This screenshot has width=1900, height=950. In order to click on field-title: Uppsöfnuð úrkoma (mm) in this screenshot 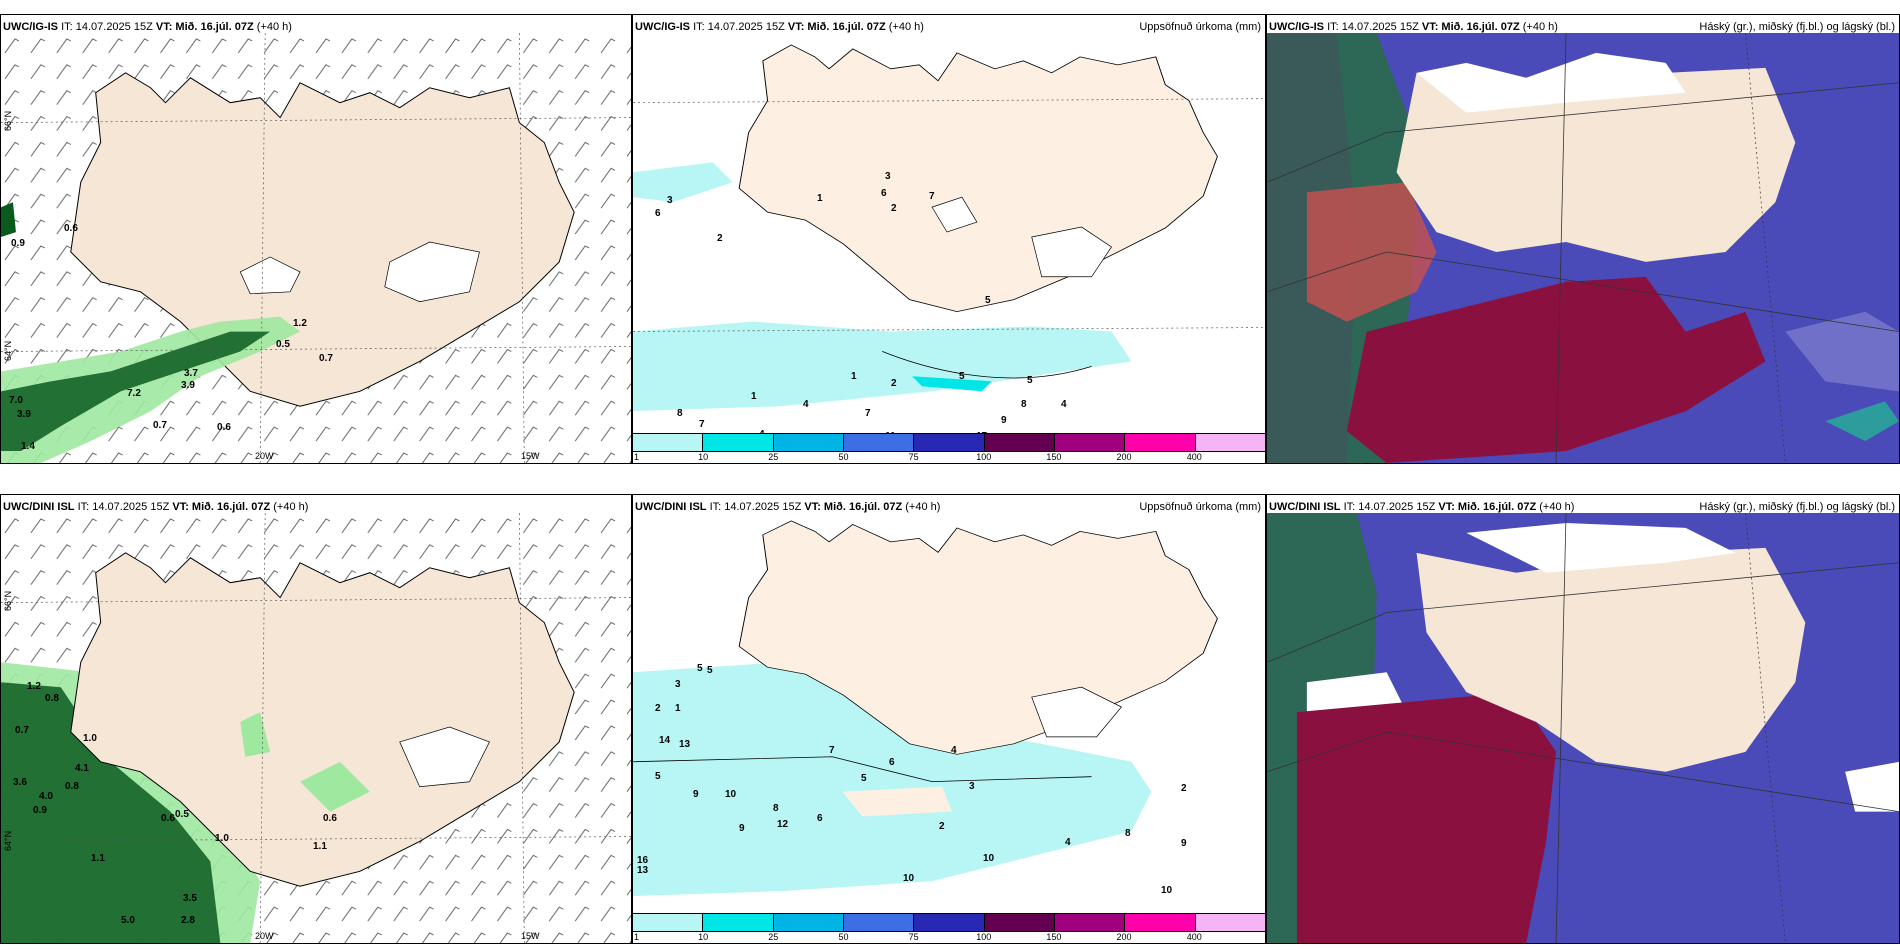, I will do `click(1200, 27)`.